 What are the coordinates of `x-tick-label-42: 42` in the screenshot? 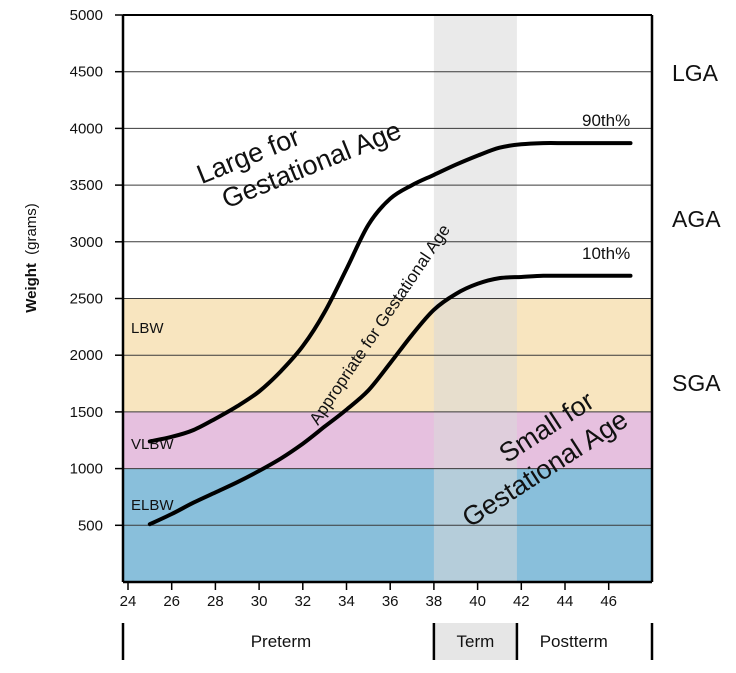 It's located at (521, 601).